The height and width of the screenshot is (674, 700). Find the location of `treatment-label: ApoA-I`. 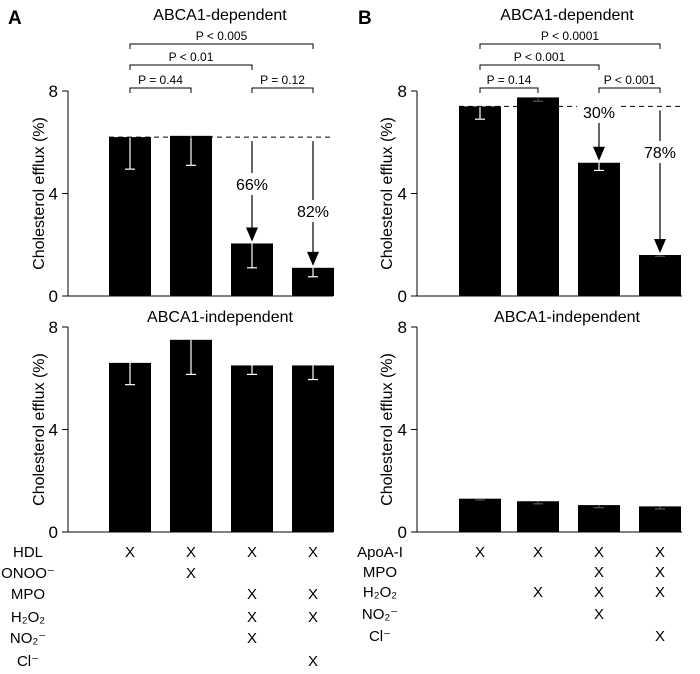

treatment-label: ApoA-I is located at coordinates (380, 552).